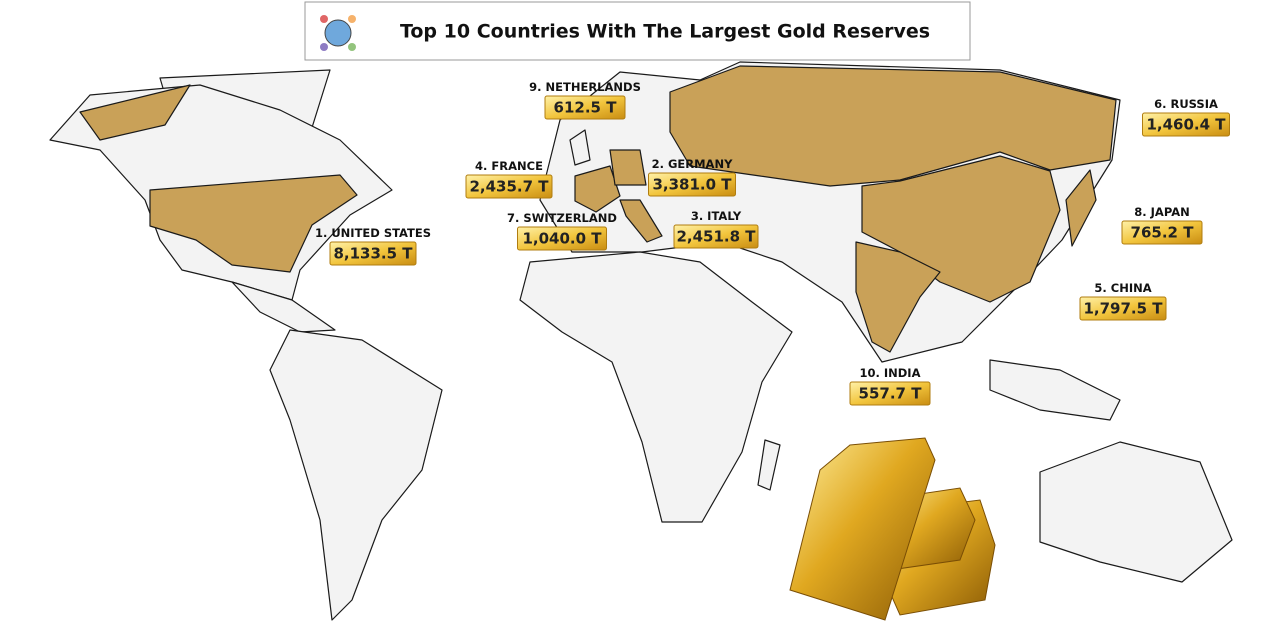 The height and width of the screenshot is (628, 1280). I want to click on country-value: 8,133.5 T, so click(373, 254).